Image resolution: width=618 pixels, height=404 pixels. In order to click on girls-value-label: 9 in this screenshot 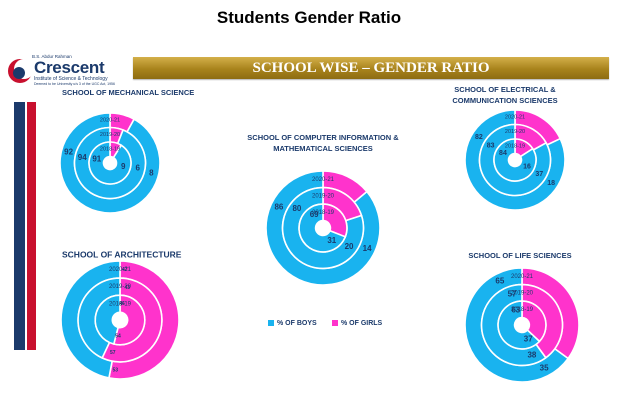, I will do `click(123, 166)`.